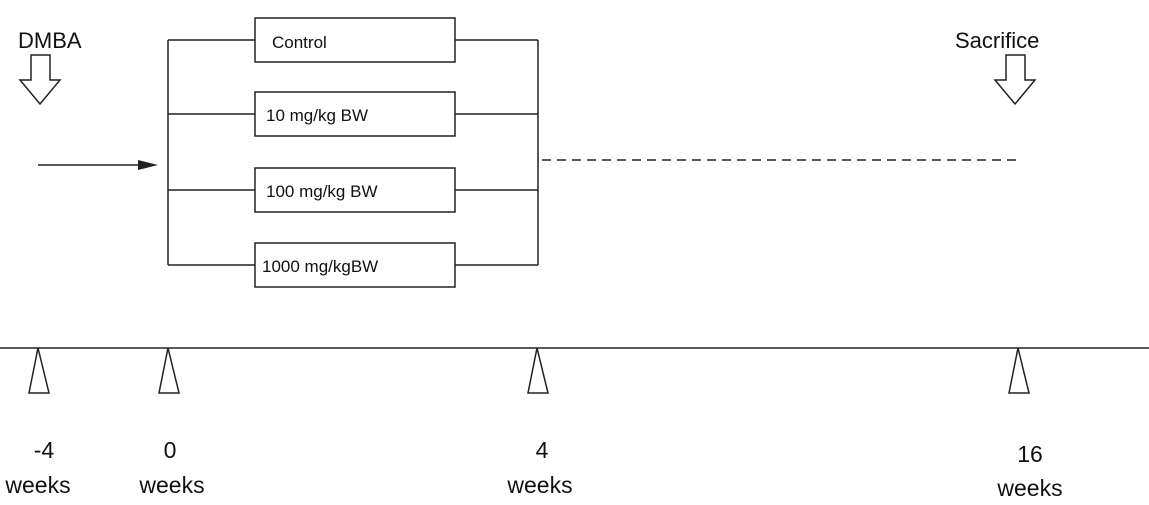 This screenshot has height=505, width=1149. Describe the element at coordinates (148, 165) in the screenshot. I see `entry-arrowhead-icon` at that location.